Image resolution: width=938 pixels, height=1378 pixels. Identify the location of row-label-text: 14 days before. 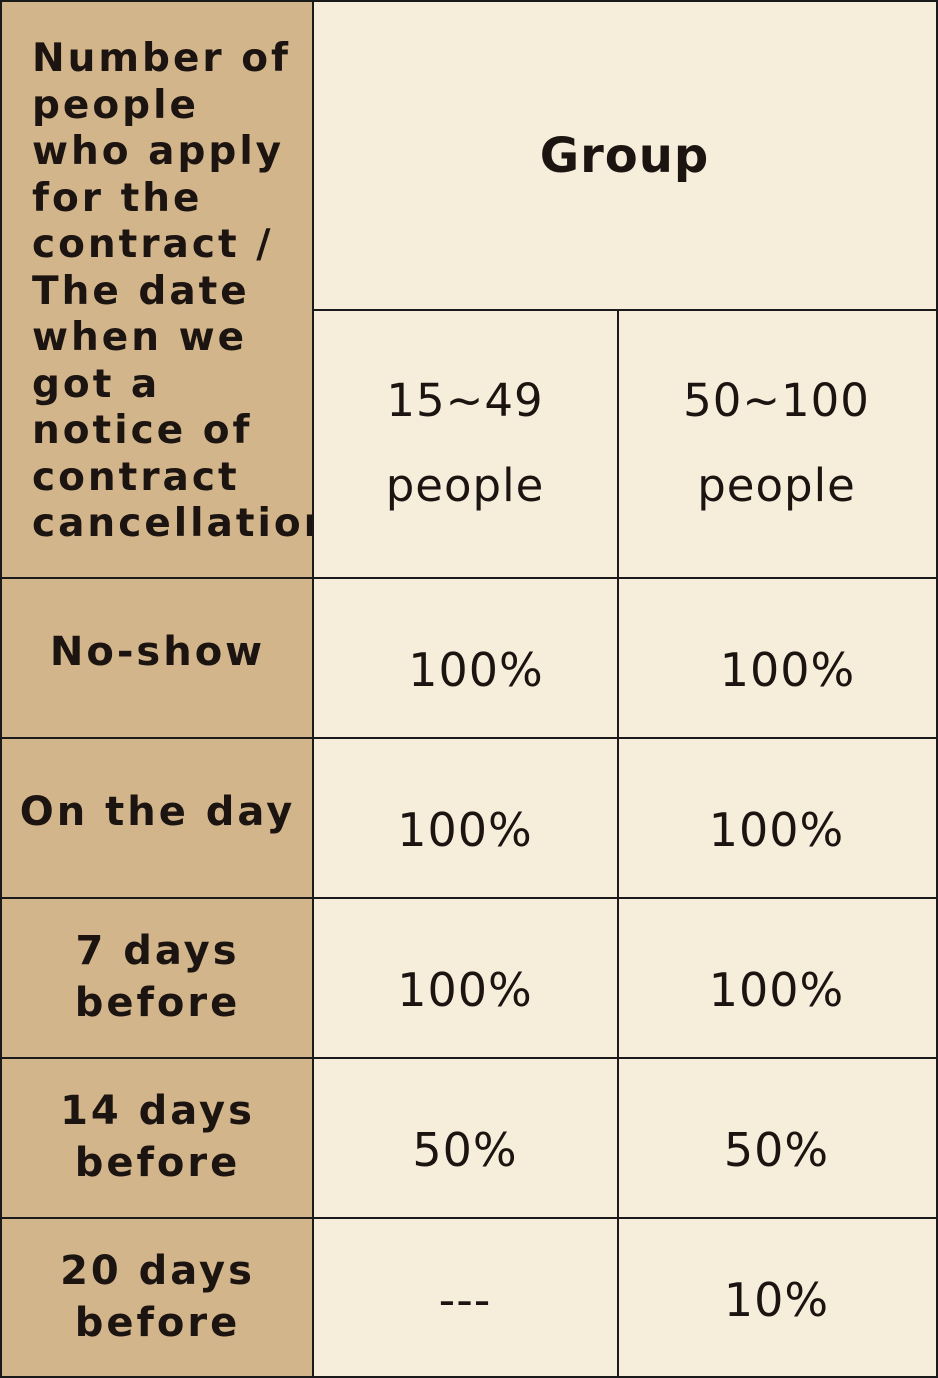
(157, 1137).